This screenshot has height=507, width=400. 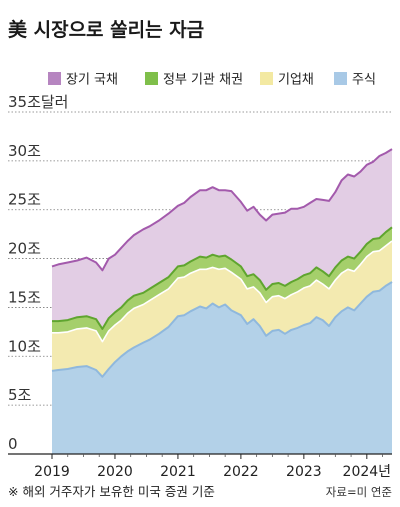 What do you see at coordinates (203, 80) in the screenshot?
I see `legend-label-agency-bonds: 정부 기관 채권` at bounding box center [203, 80].